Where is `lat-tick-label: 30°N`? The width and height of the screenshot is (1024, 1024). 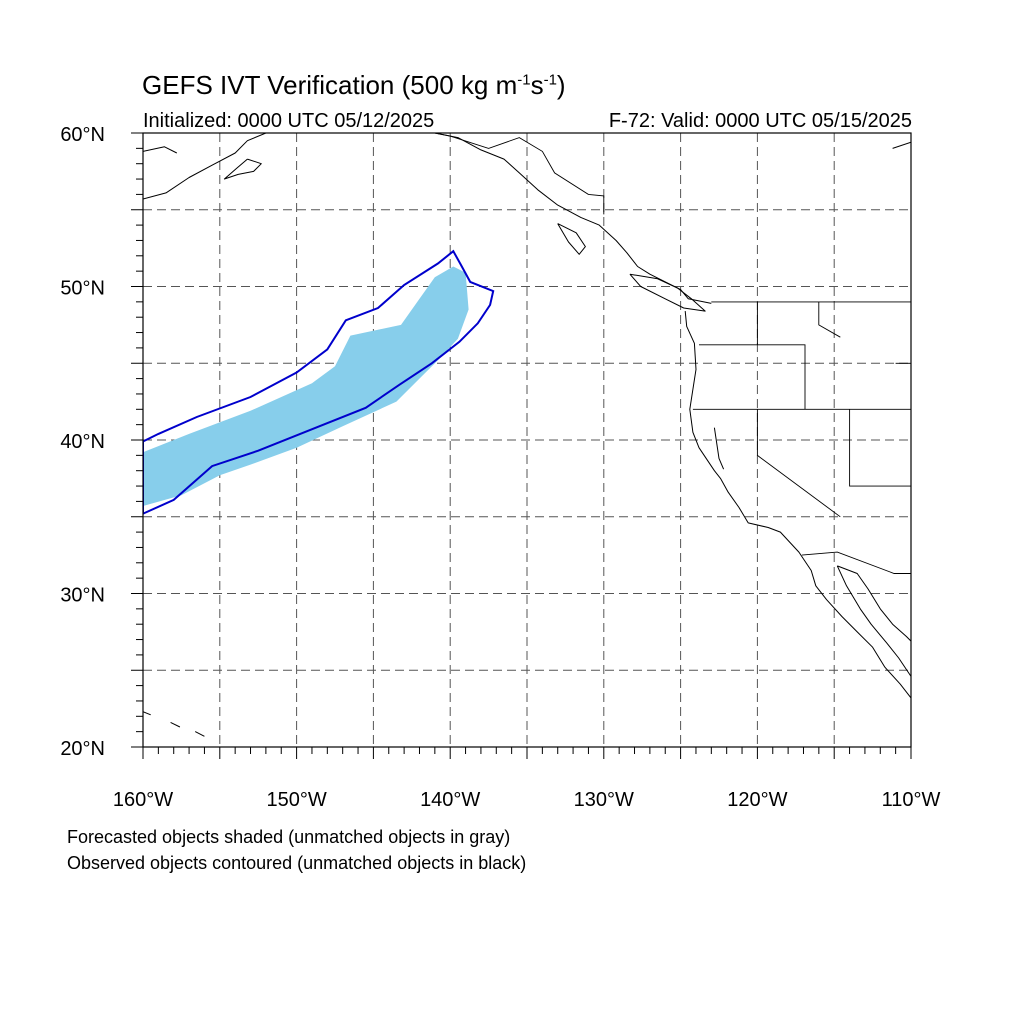 lat-tick-label: 30°N is located at coordinates (82, 596).